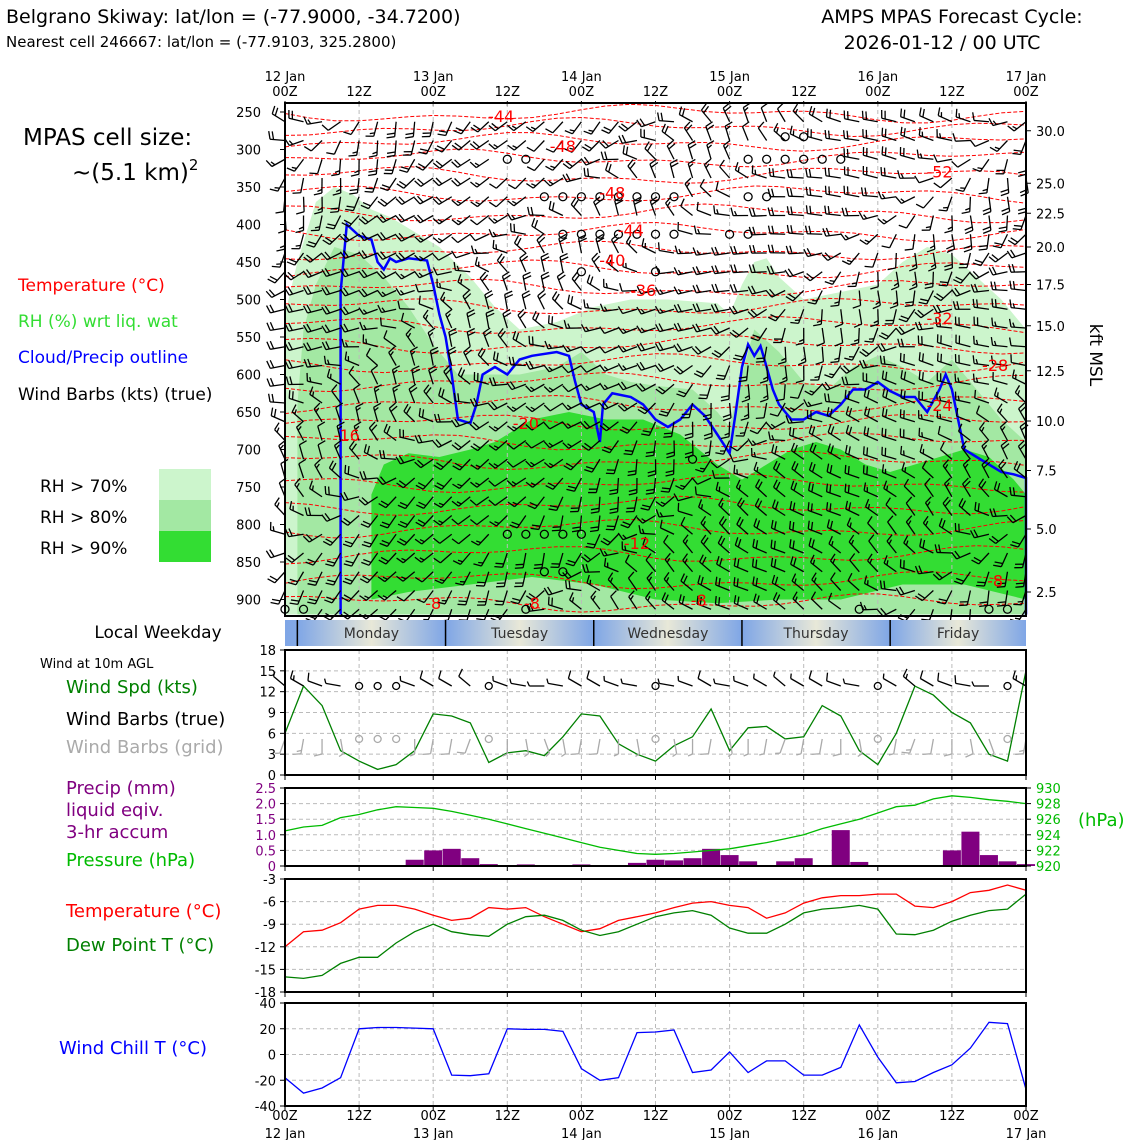 Image resolution: width=1140 pixels, height=1140 pixels. What do you see at coordinates (396, 739) in the screenshot?
I see `calm-barb-grid` at bounding box center [396, 739].